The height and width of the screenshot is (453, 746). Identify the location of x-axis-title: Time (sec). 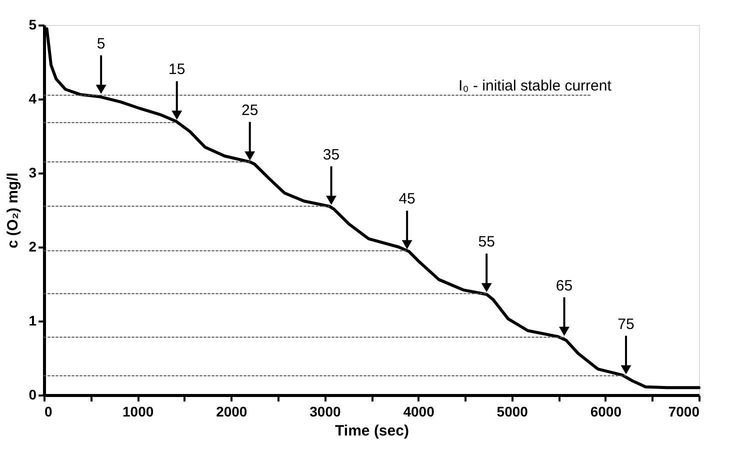
(372, 431).